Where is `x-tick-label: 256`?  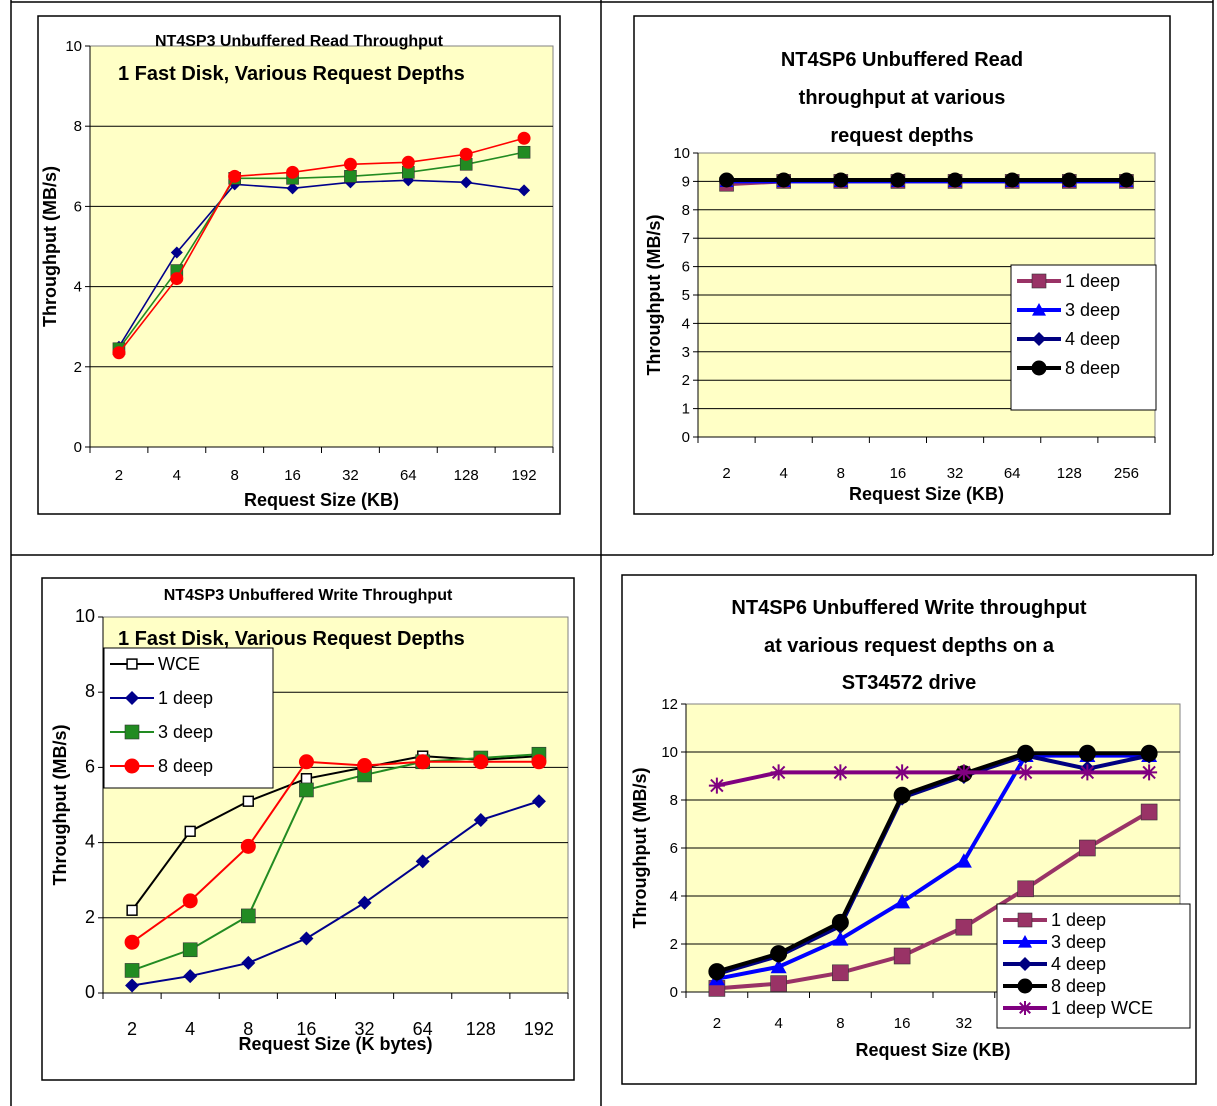 x-tick-label: 256 is located at coordinates (1126, 473).